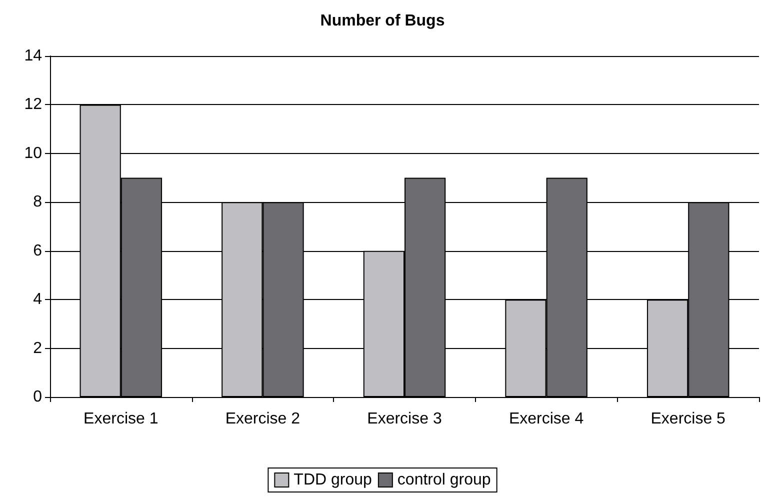 This screenshot has height=500, width=765. I want to click on x-tick-label: Exercise 1, so click(121, 419).